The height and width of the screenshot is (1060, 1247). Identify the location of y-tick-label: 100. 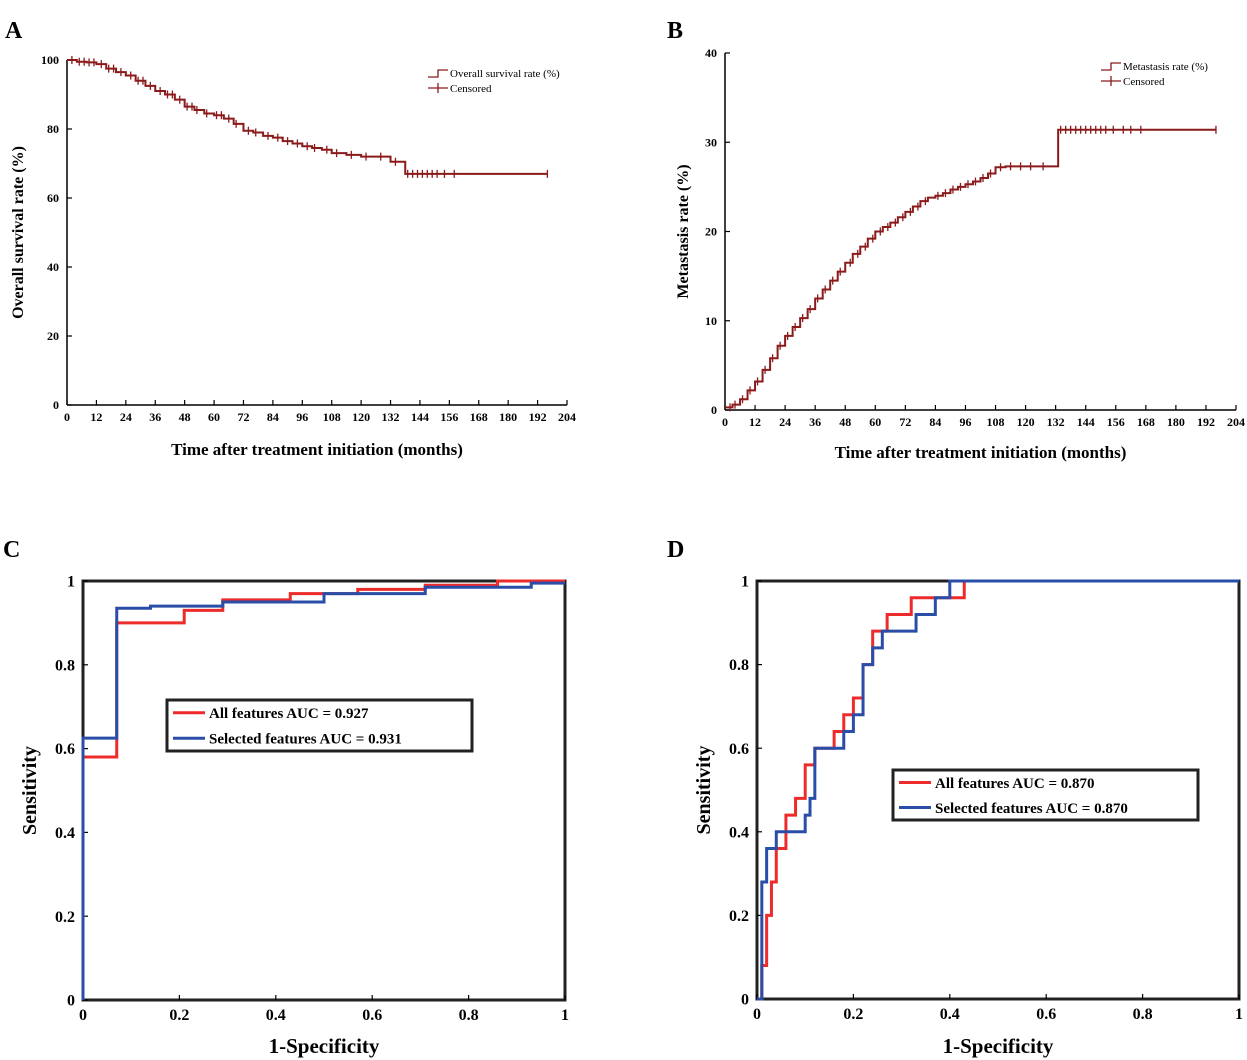
(50, 60).